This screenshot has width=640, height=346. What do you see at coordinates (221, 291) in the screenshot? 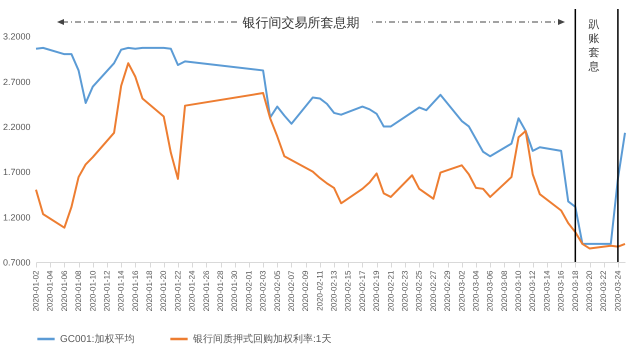
I see `x-tick-label: 2020-01-28` at bounding box center [221, 291].